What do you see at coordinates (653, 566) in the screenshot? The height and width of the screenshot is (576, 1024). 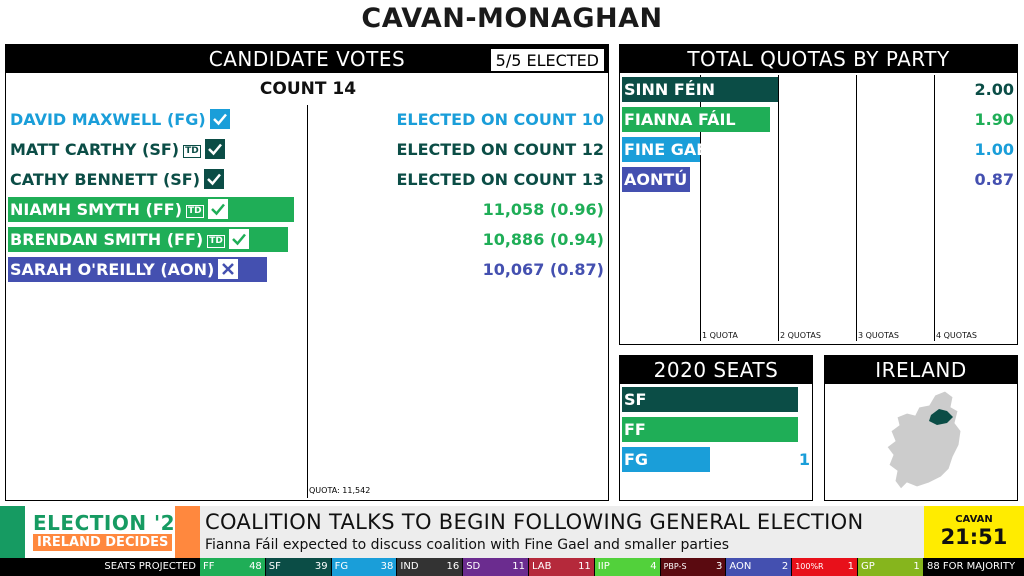 I see `ticker-party-seats: 4` at bounding box center [653, 566].